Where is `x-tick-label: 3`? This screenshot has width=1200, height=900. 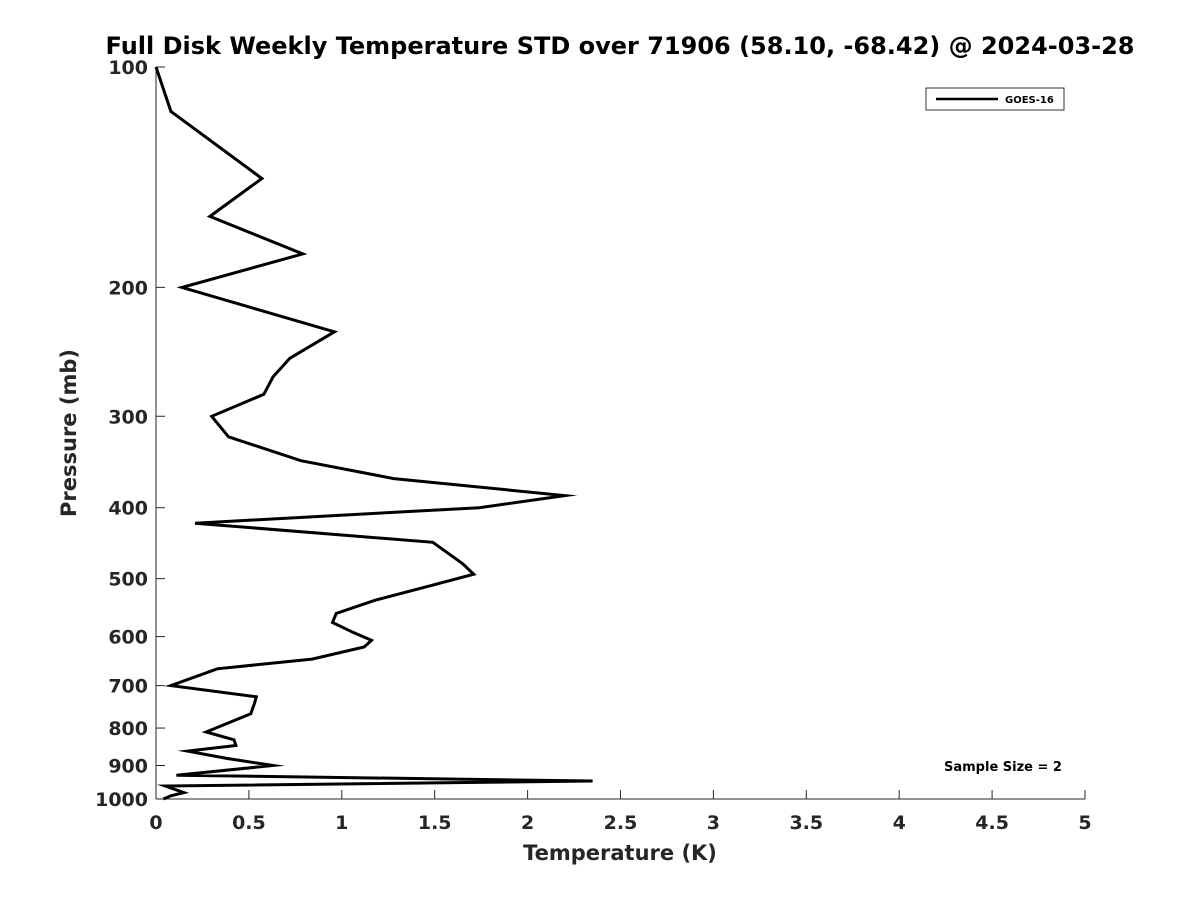 x-tick-label: 3 is located at coordinates (713, 823).